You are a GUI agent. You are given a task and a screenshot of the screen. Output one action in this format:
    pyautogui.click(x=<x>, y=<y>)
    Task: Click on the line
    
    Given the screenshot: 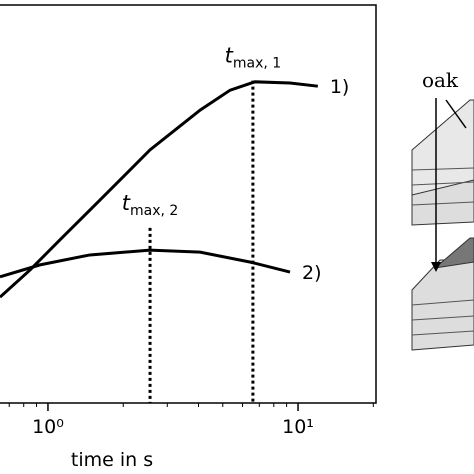 What is the action you would take?
    pyautogui.click(x=145, y=263)
    